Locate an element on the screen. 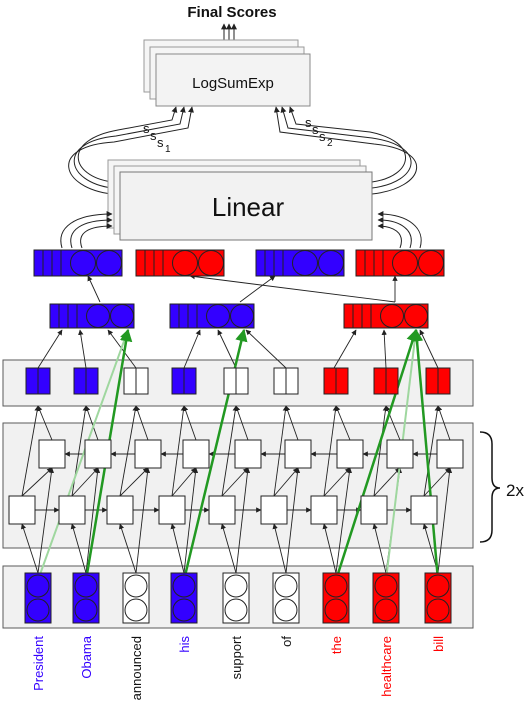 The image size is (529, 716). word-label: of is located at coordinates (286, 641).